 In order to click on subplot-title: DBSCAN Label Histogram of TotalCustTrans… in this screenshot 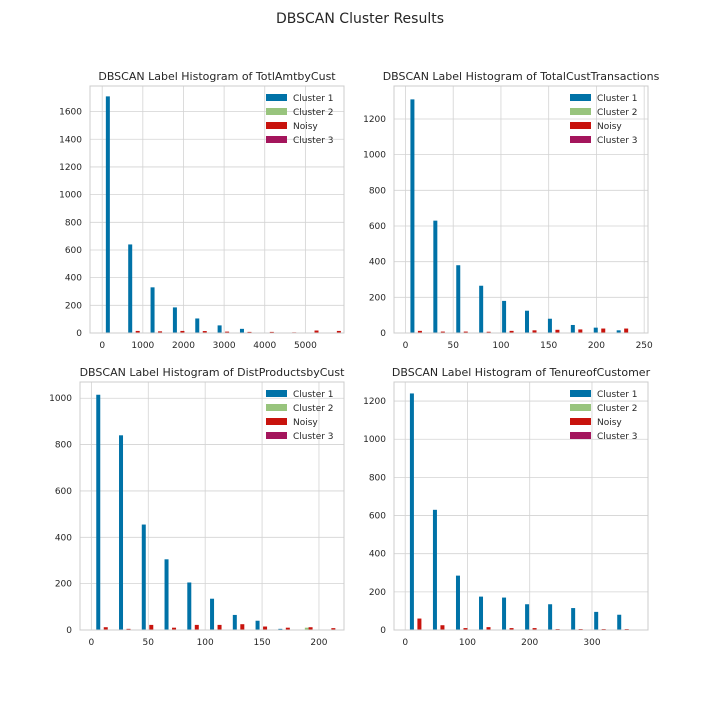, I will do `click(521, 76)`.